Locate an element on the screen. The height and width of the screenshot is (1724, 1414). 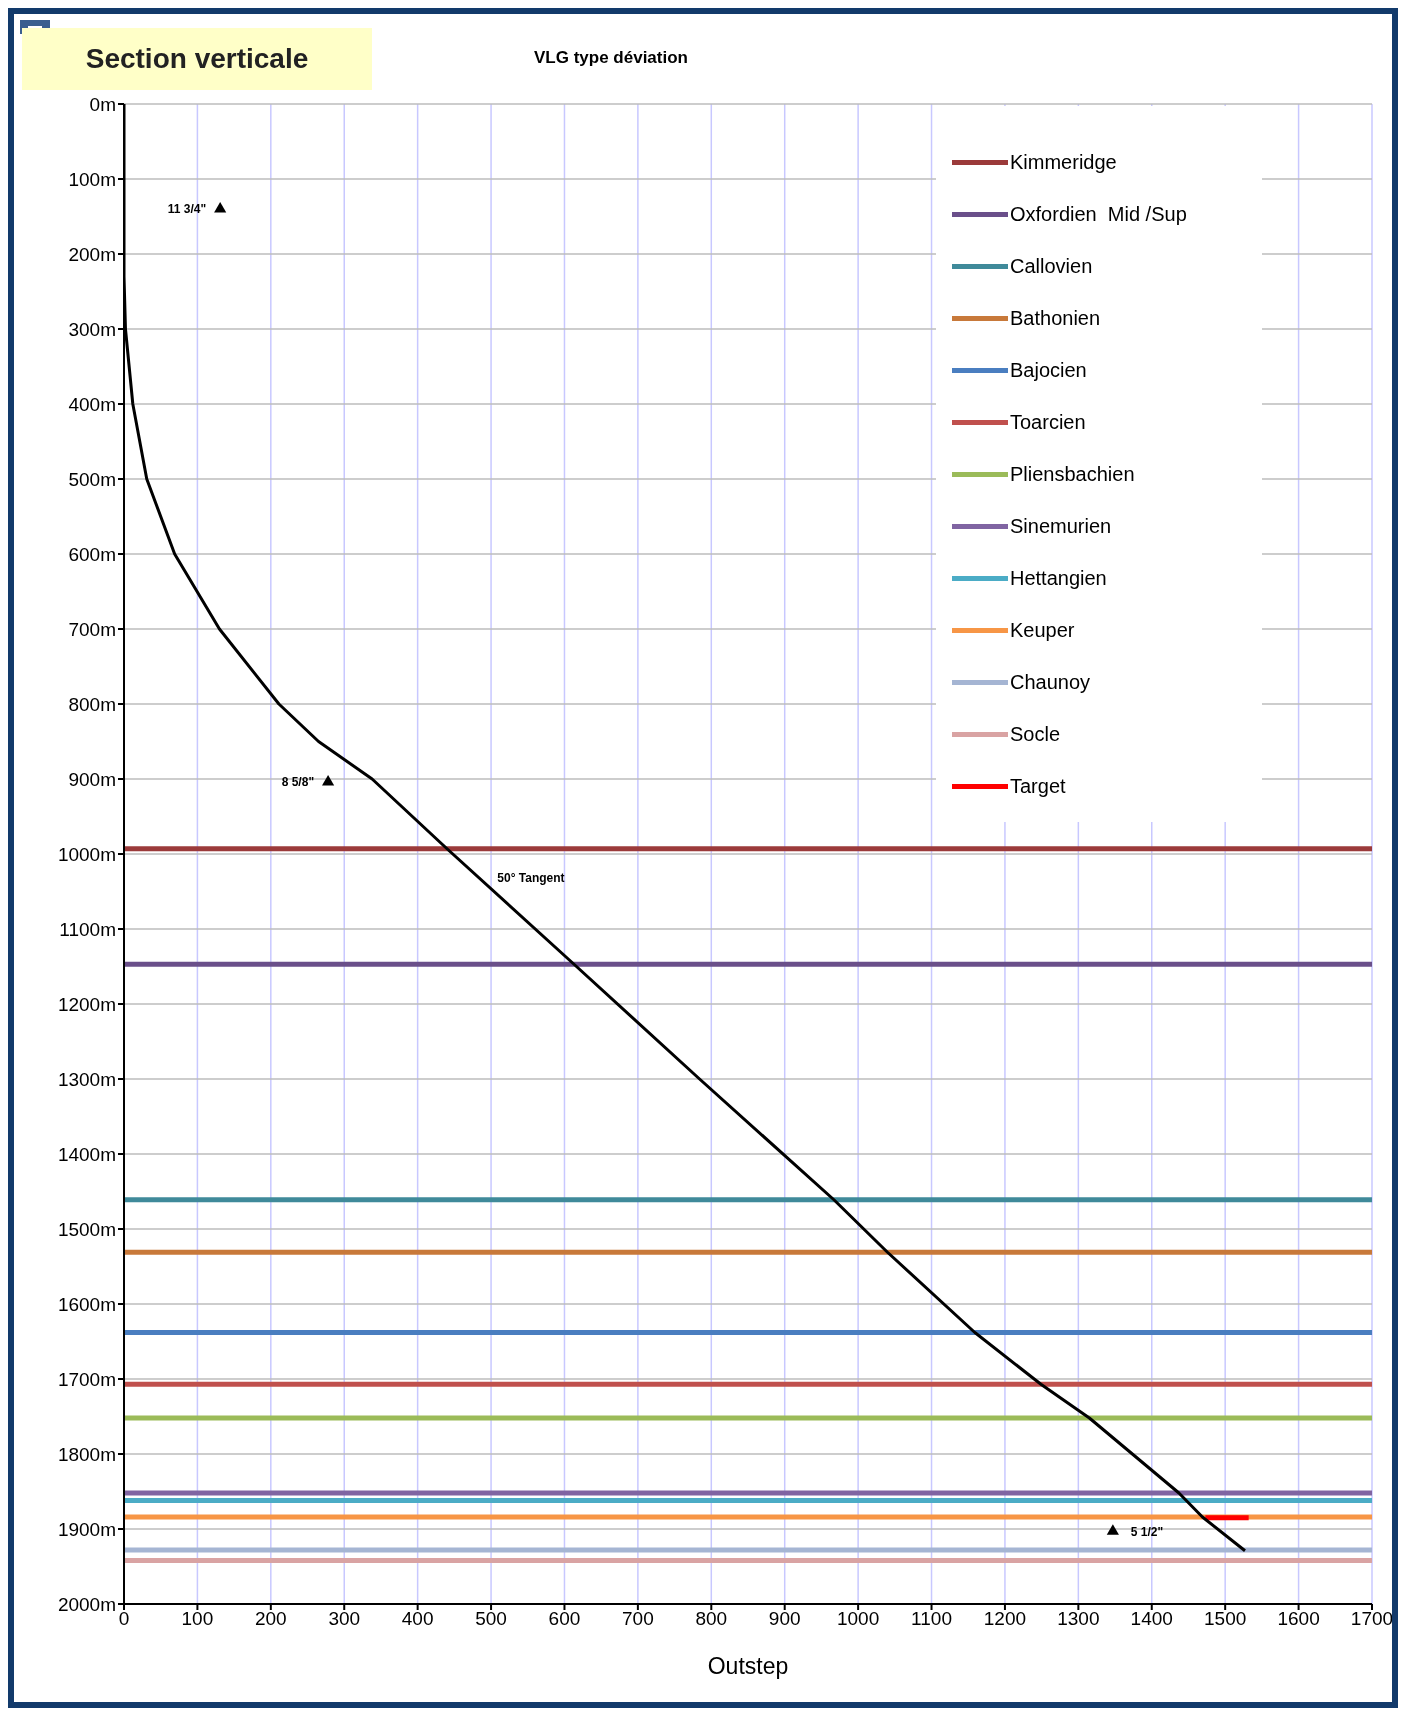
y-tick-label: 1500m is located at coordinates (86, 1229).